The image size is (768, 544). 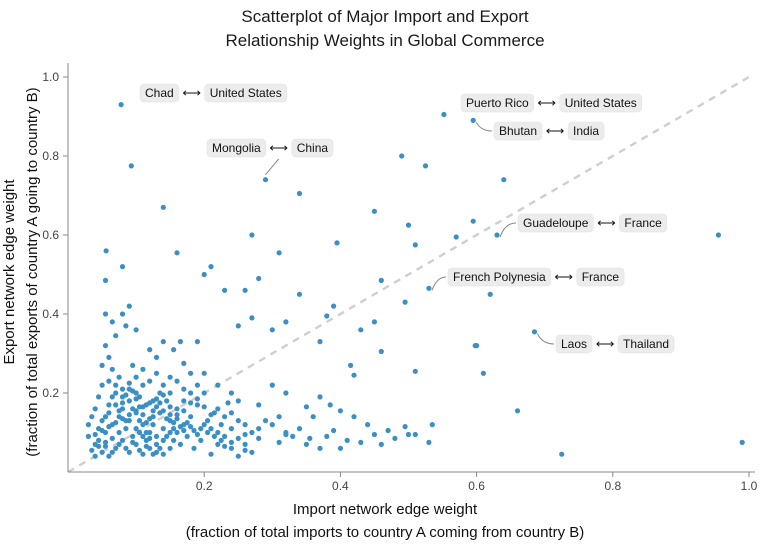 What do you see at coordinates (601, 277) in the screenshot?
I see `annotation-target-country: France` at bounding box center [601, 277].